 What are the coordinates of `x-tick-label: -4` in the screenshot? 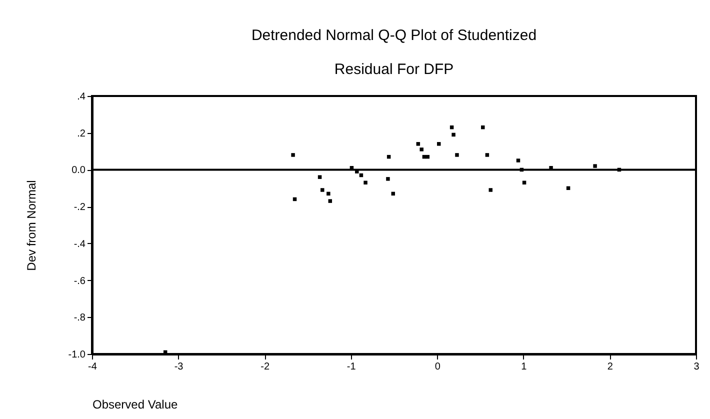 It's located at (93, 367).